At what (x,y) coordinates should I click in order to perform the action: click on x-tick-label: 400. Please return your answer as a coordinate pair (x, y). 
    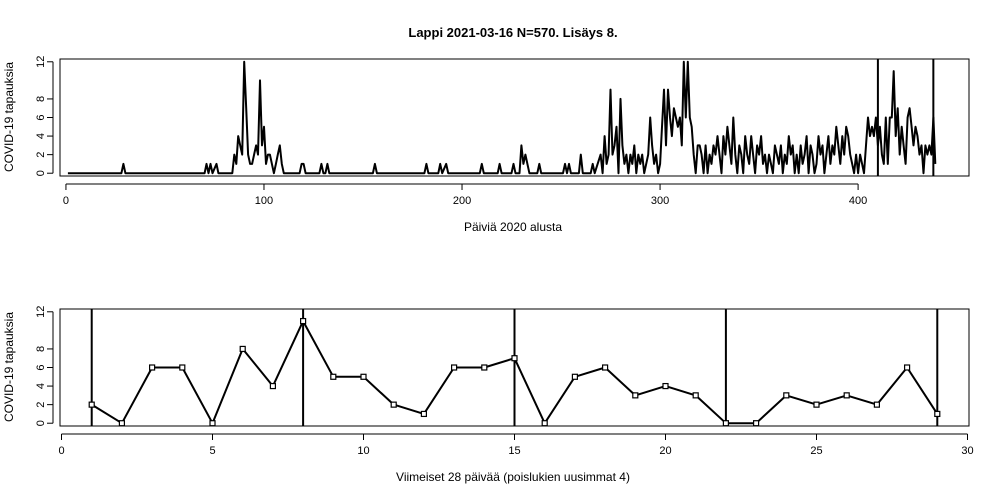
    Looking at the image, I should click on (858, 201).